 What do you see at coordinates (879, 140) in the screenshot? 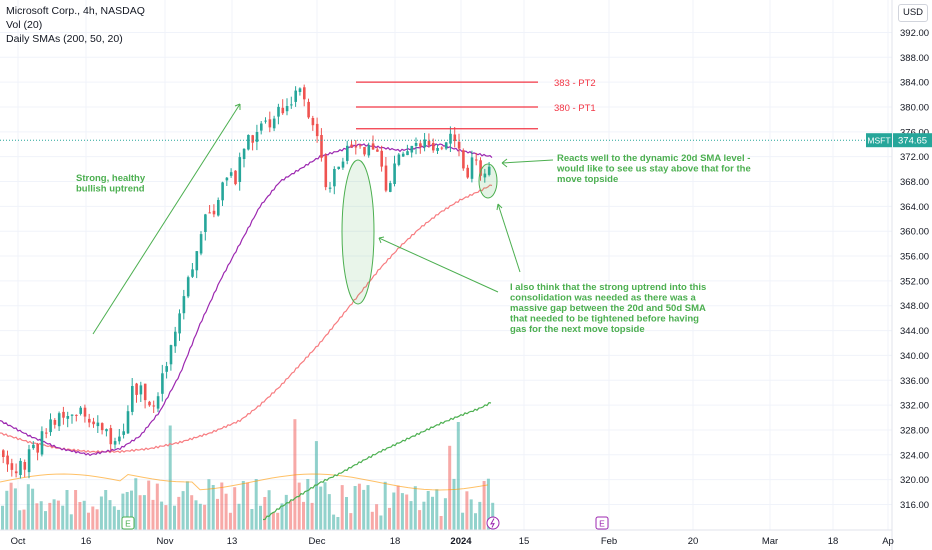
I see `ticker-label-bg` at bounding box center [879, 140].